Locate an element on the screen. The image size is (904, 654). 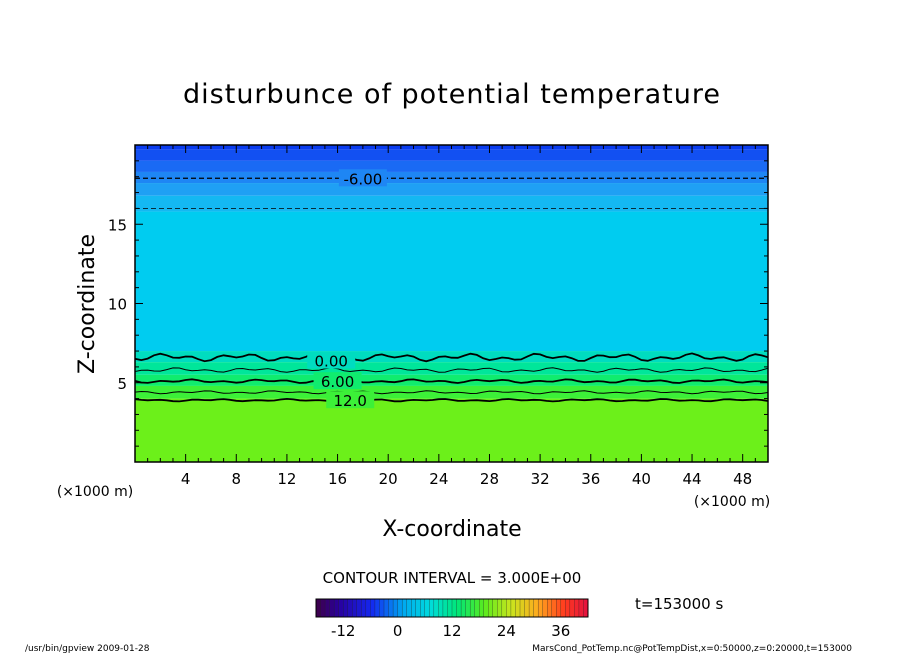
x-tick-label: 8 is located at coordinates (237, 479).